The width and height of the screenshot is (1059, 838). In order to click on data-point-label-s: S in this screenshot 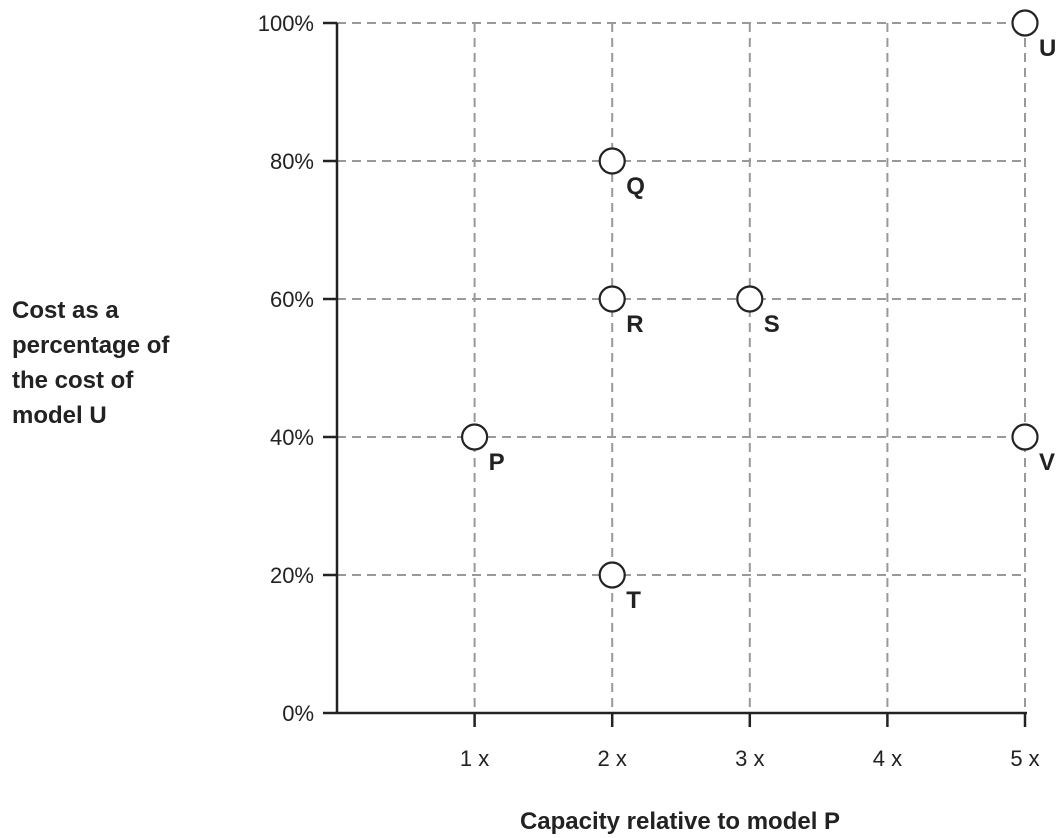, I will do `click(772, 324)`.